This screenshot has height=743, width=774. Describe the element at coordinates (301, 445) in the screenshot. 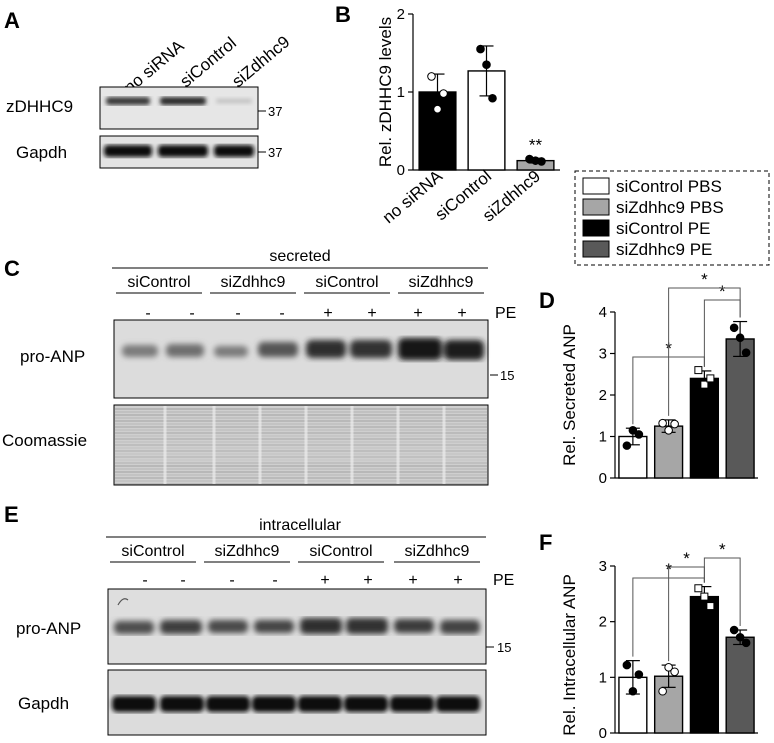

I see `coomassie-stripes` at that location.